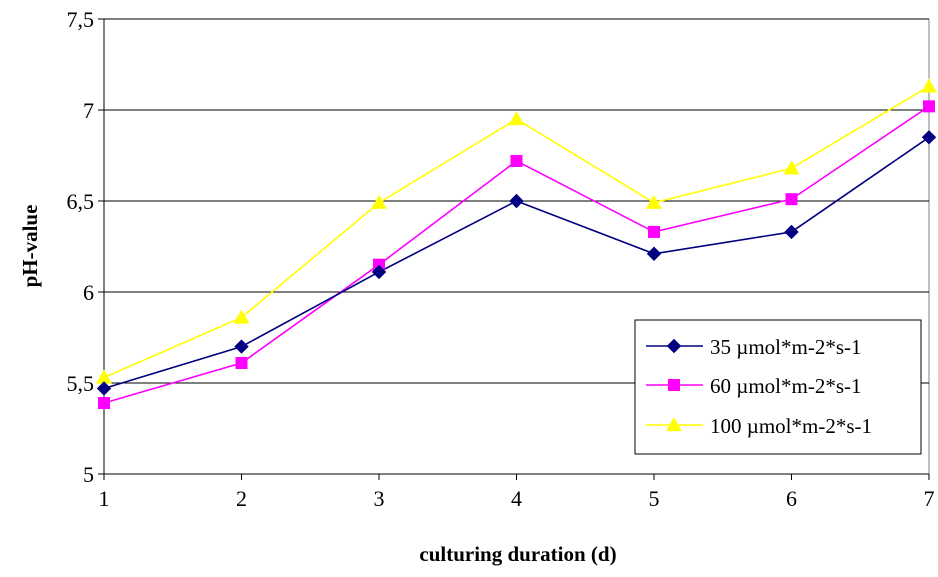  Describe the element at coordinates (929, 498) in the screenshot. I see `x-tick-label: 7` at that location.